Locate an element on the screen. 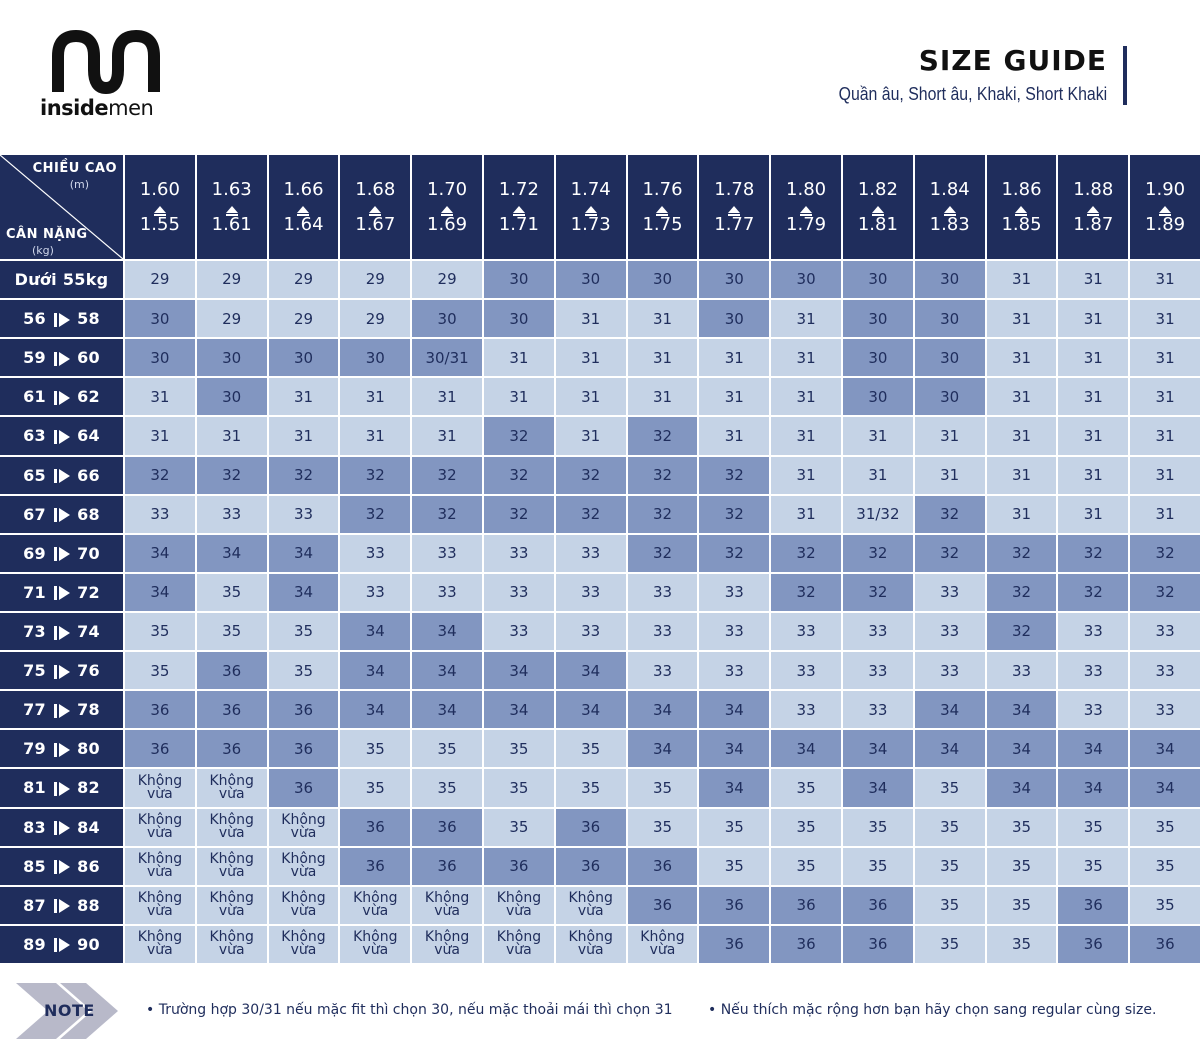  weight-from: 59 is located at coordinates (34, 358).